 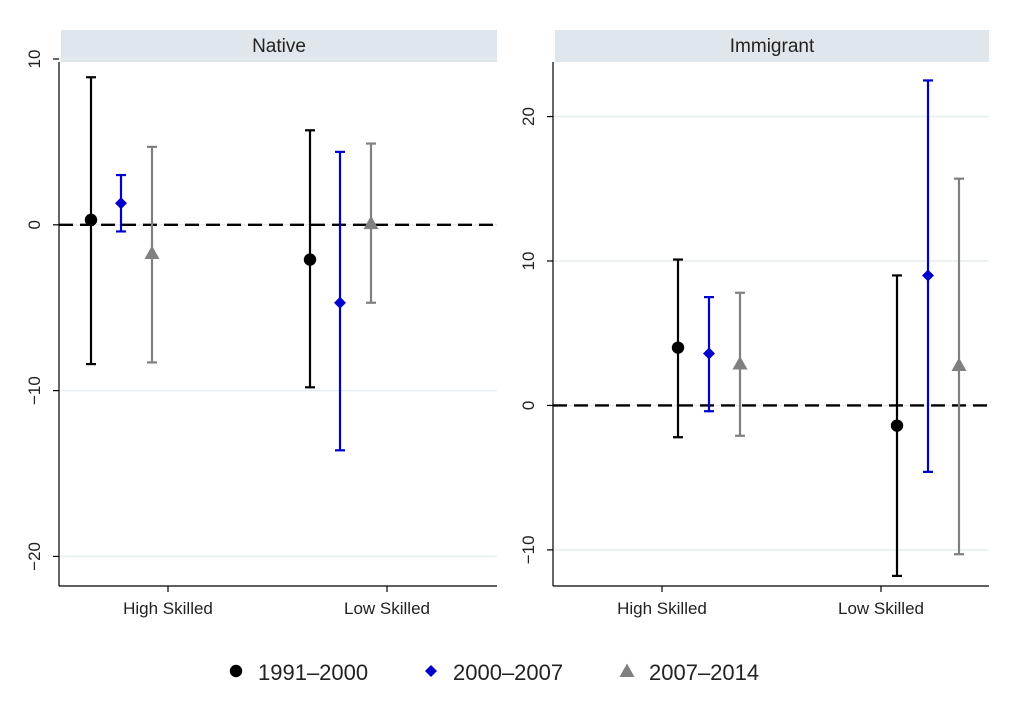 I want to click on y-tick-label: 20, so click(x=528, y=116).